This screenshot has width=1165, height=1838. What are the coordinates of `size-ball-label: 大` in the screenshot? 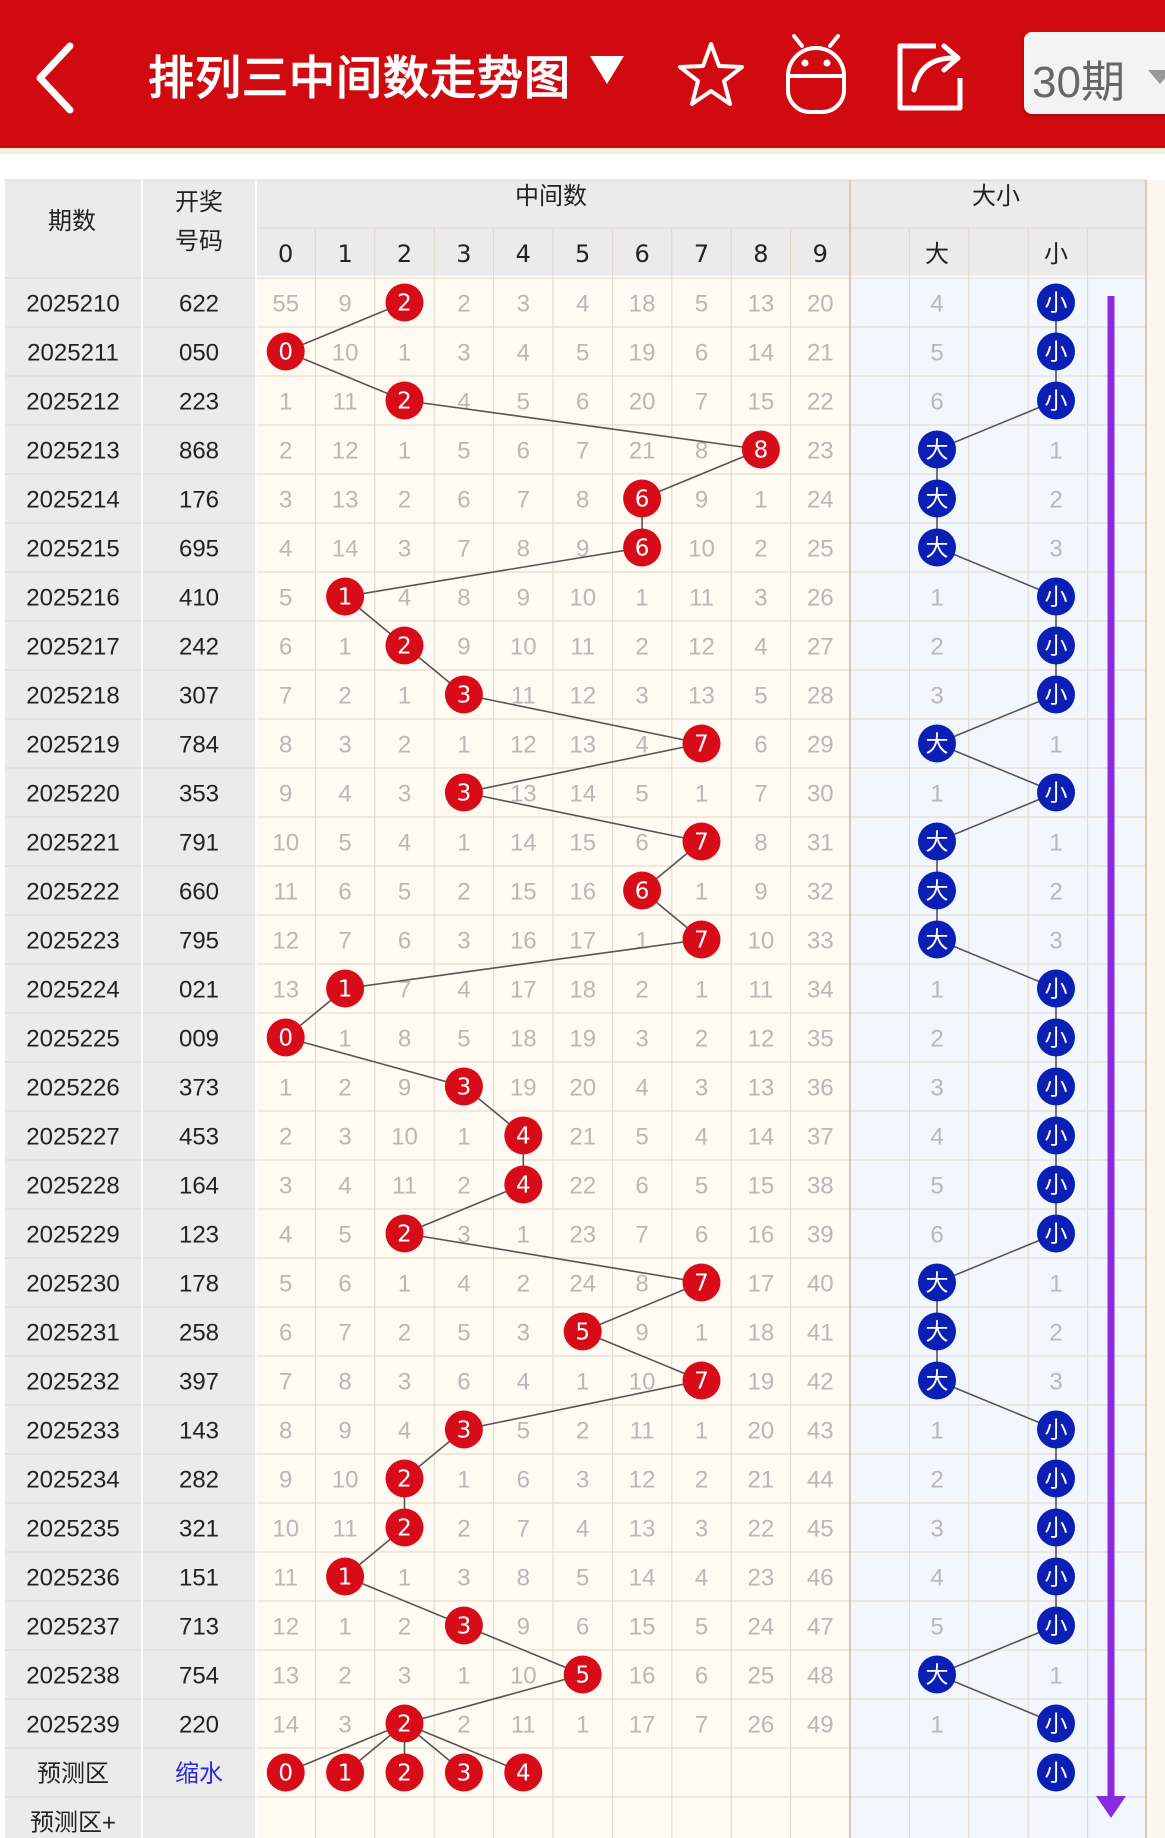 It's located at (937, 843).